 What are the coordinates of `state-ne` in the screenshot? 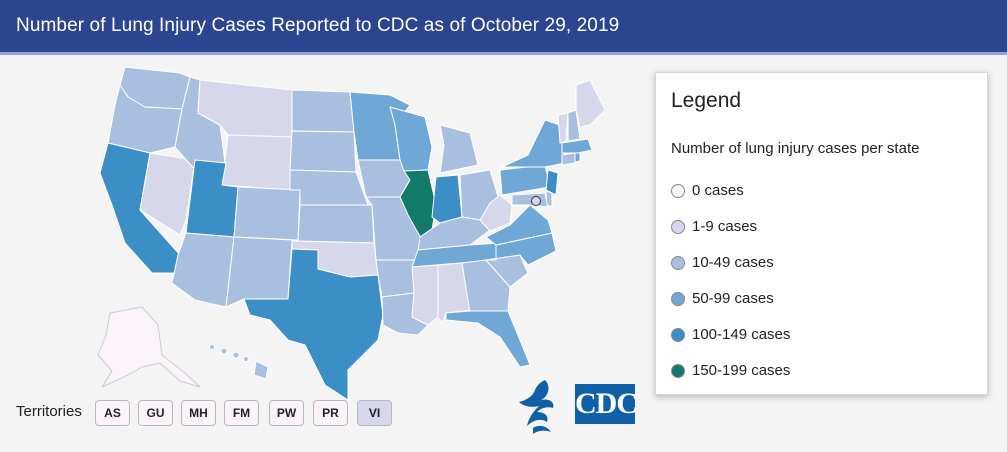 It's located at (329, 187).